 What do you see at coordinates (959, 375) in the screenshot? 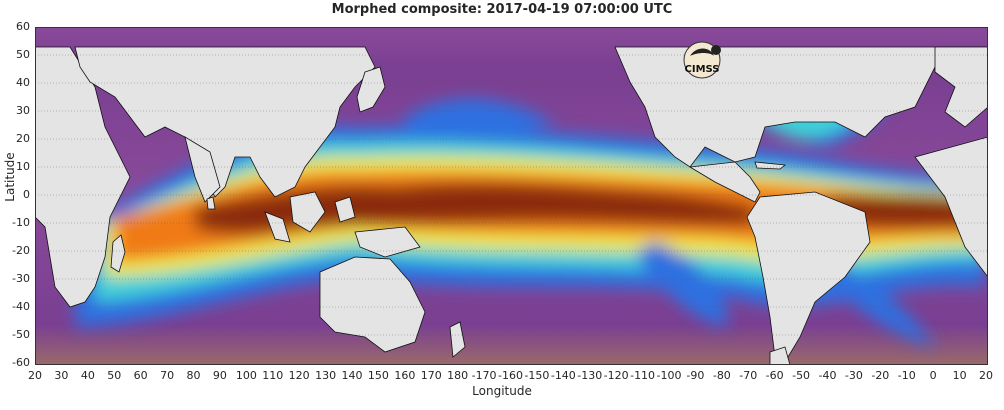
I see `x-tick-label: 10` at bounding box center [959, 375].